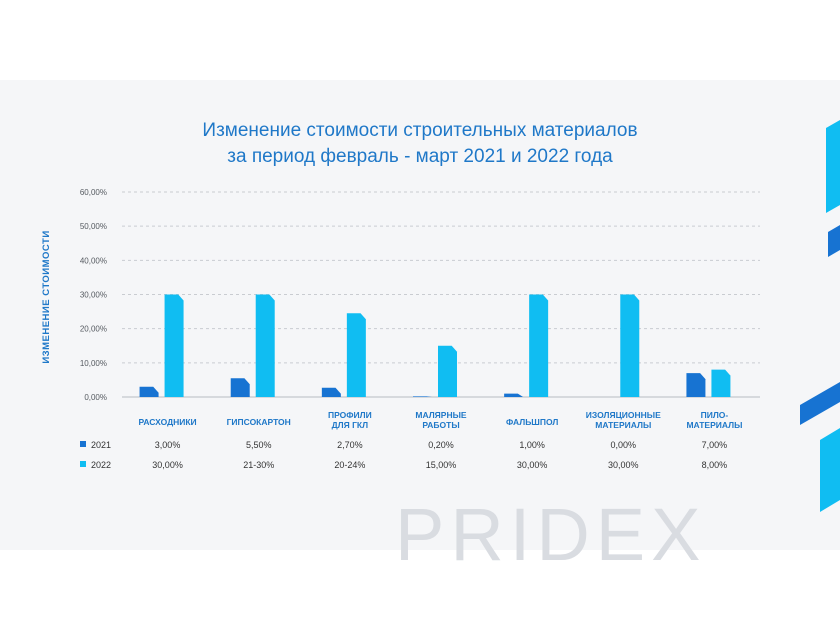 The width and height of the screenshot is (840, 630). I want to click on table-cell: 20-24%, so click(349, 465).